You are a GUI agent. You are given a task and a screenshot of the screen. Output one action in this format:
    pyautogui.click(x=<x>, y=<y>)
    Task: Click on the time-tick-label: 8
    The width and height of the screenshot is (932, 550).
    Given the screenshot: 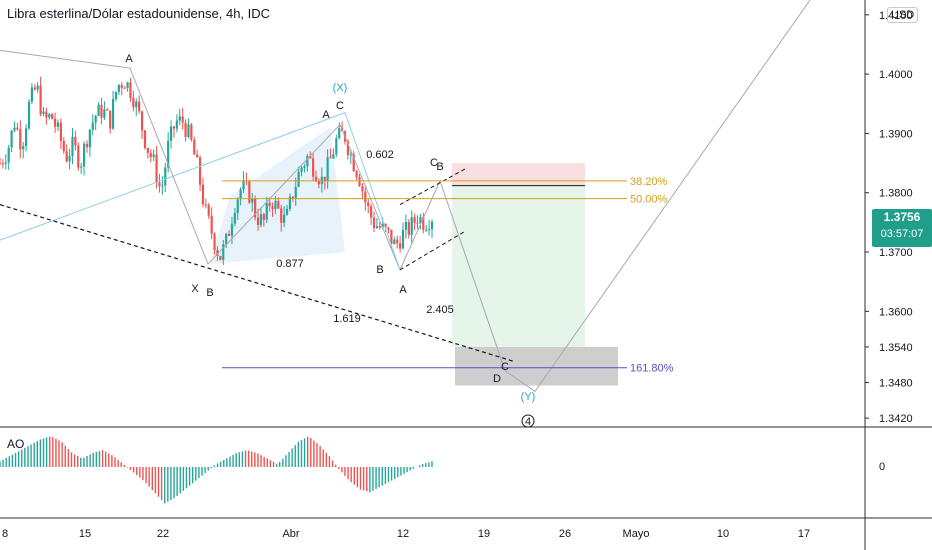 What is the action you would take?
    pyautogui.click(x=5, y=534)
    